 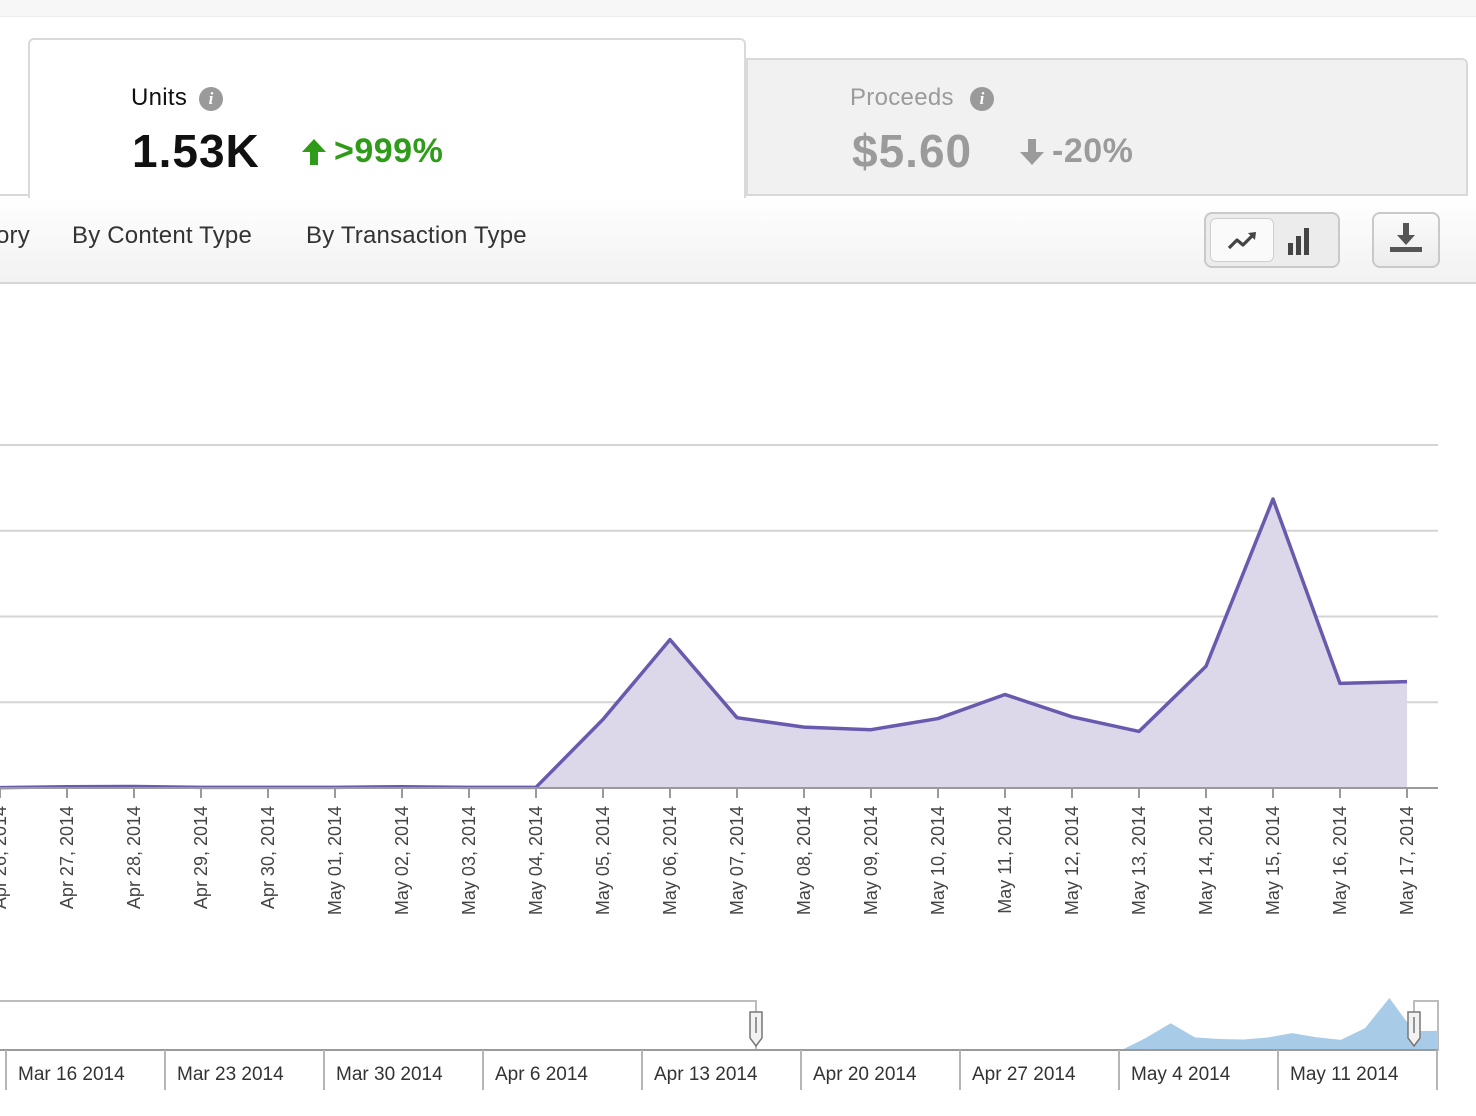 What do you see at coordinates (1298, 241) in the screenshot?
I see `bar-chart-icon` at bounding box center [1298, 241].